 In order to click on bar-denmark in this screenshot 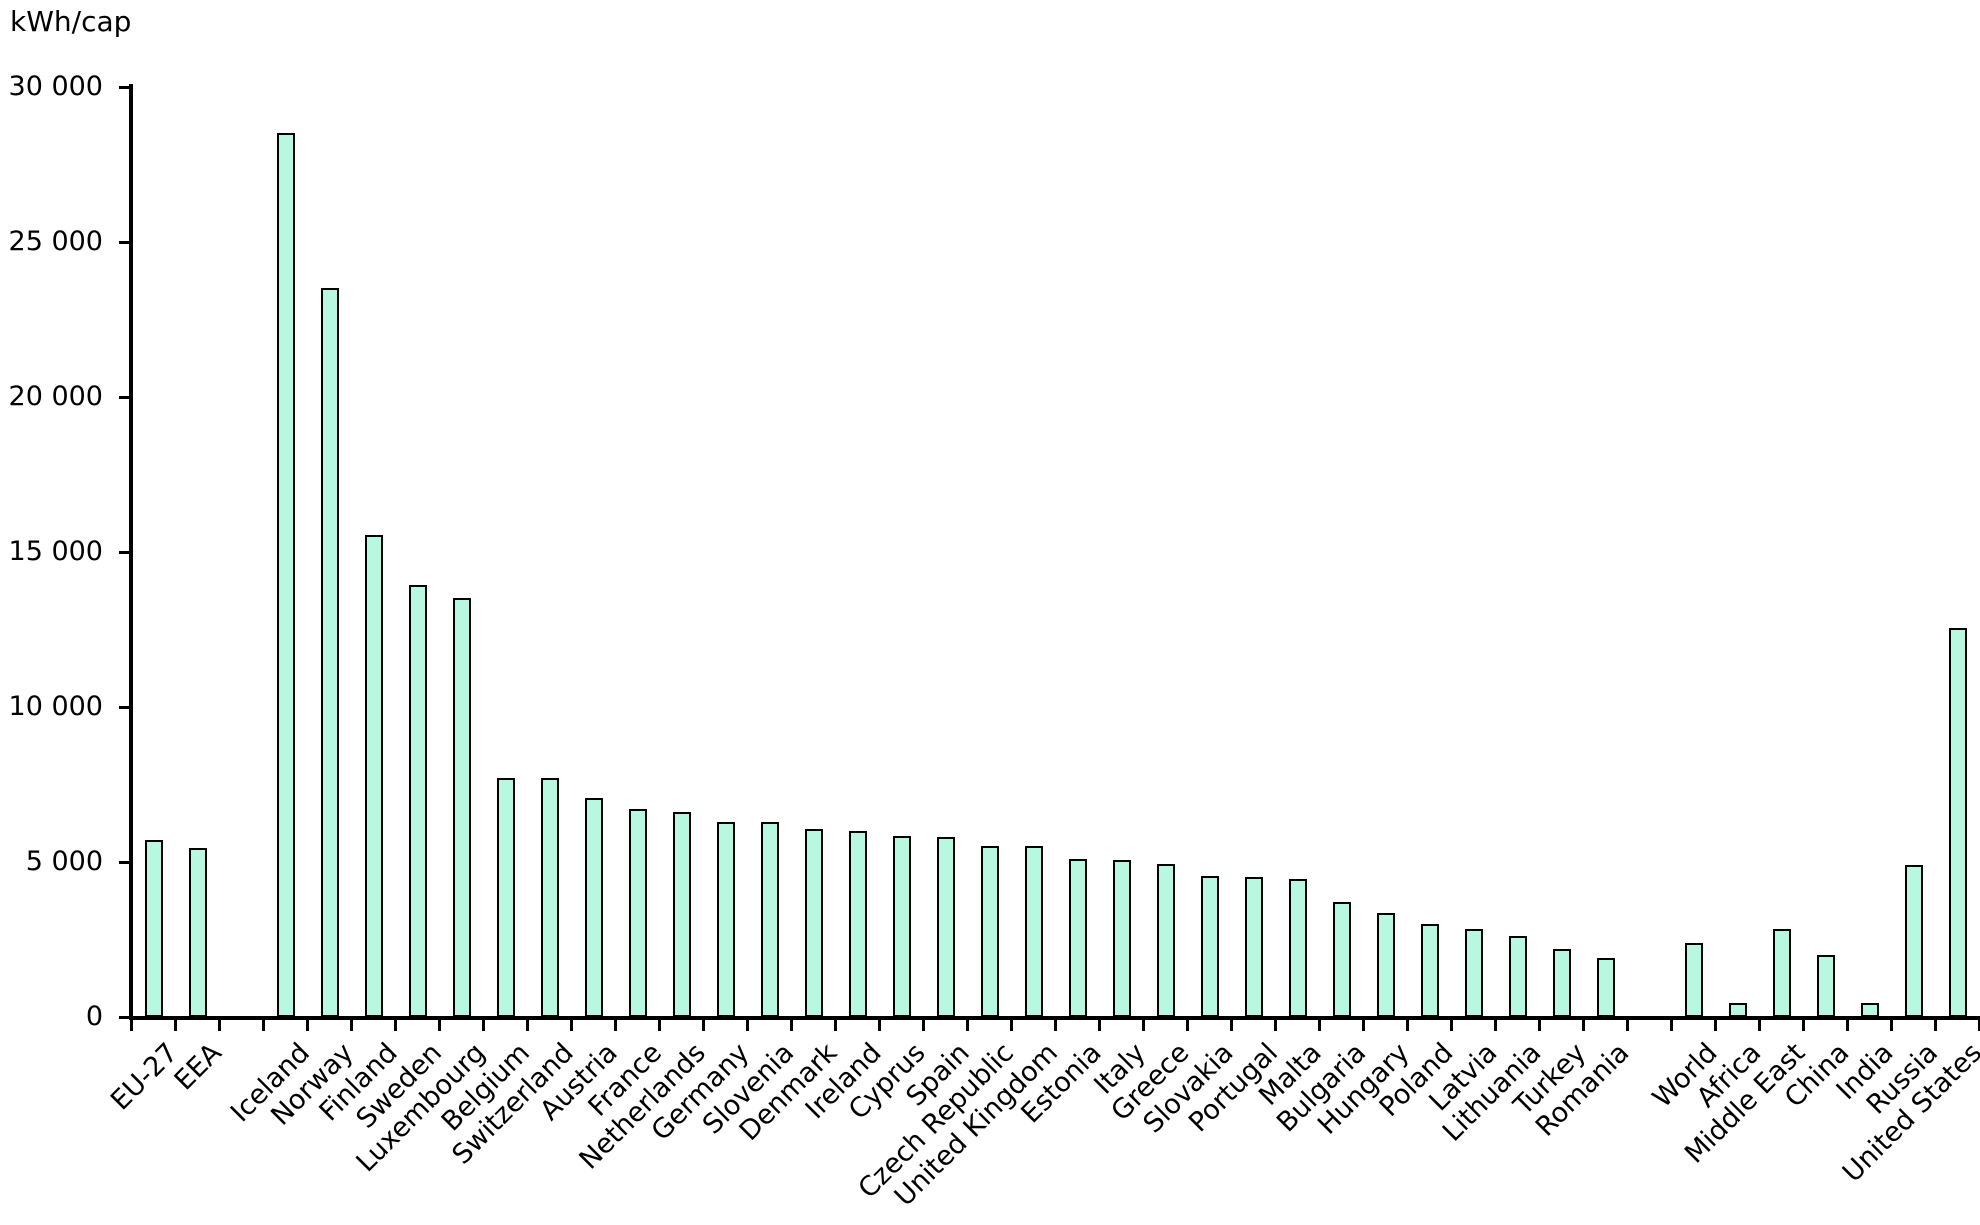, I will do `click(813, 923)`.